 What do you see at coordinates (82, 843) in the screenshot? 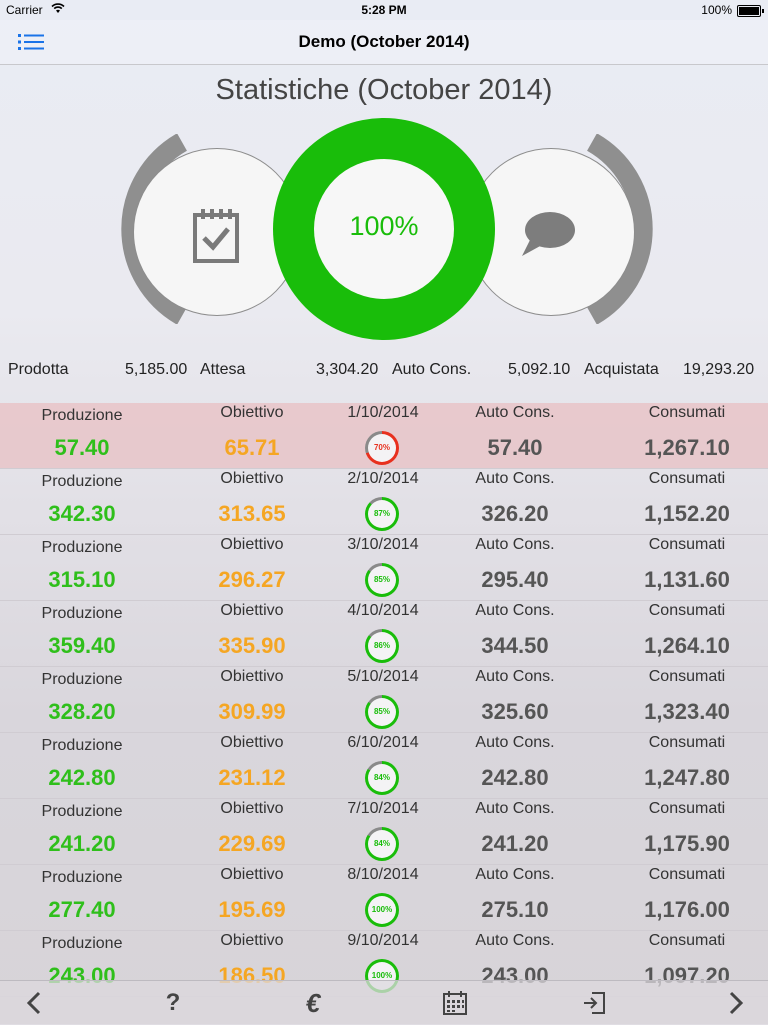
I see `produzione-value: 241.20` at bounding box center [82, 843].